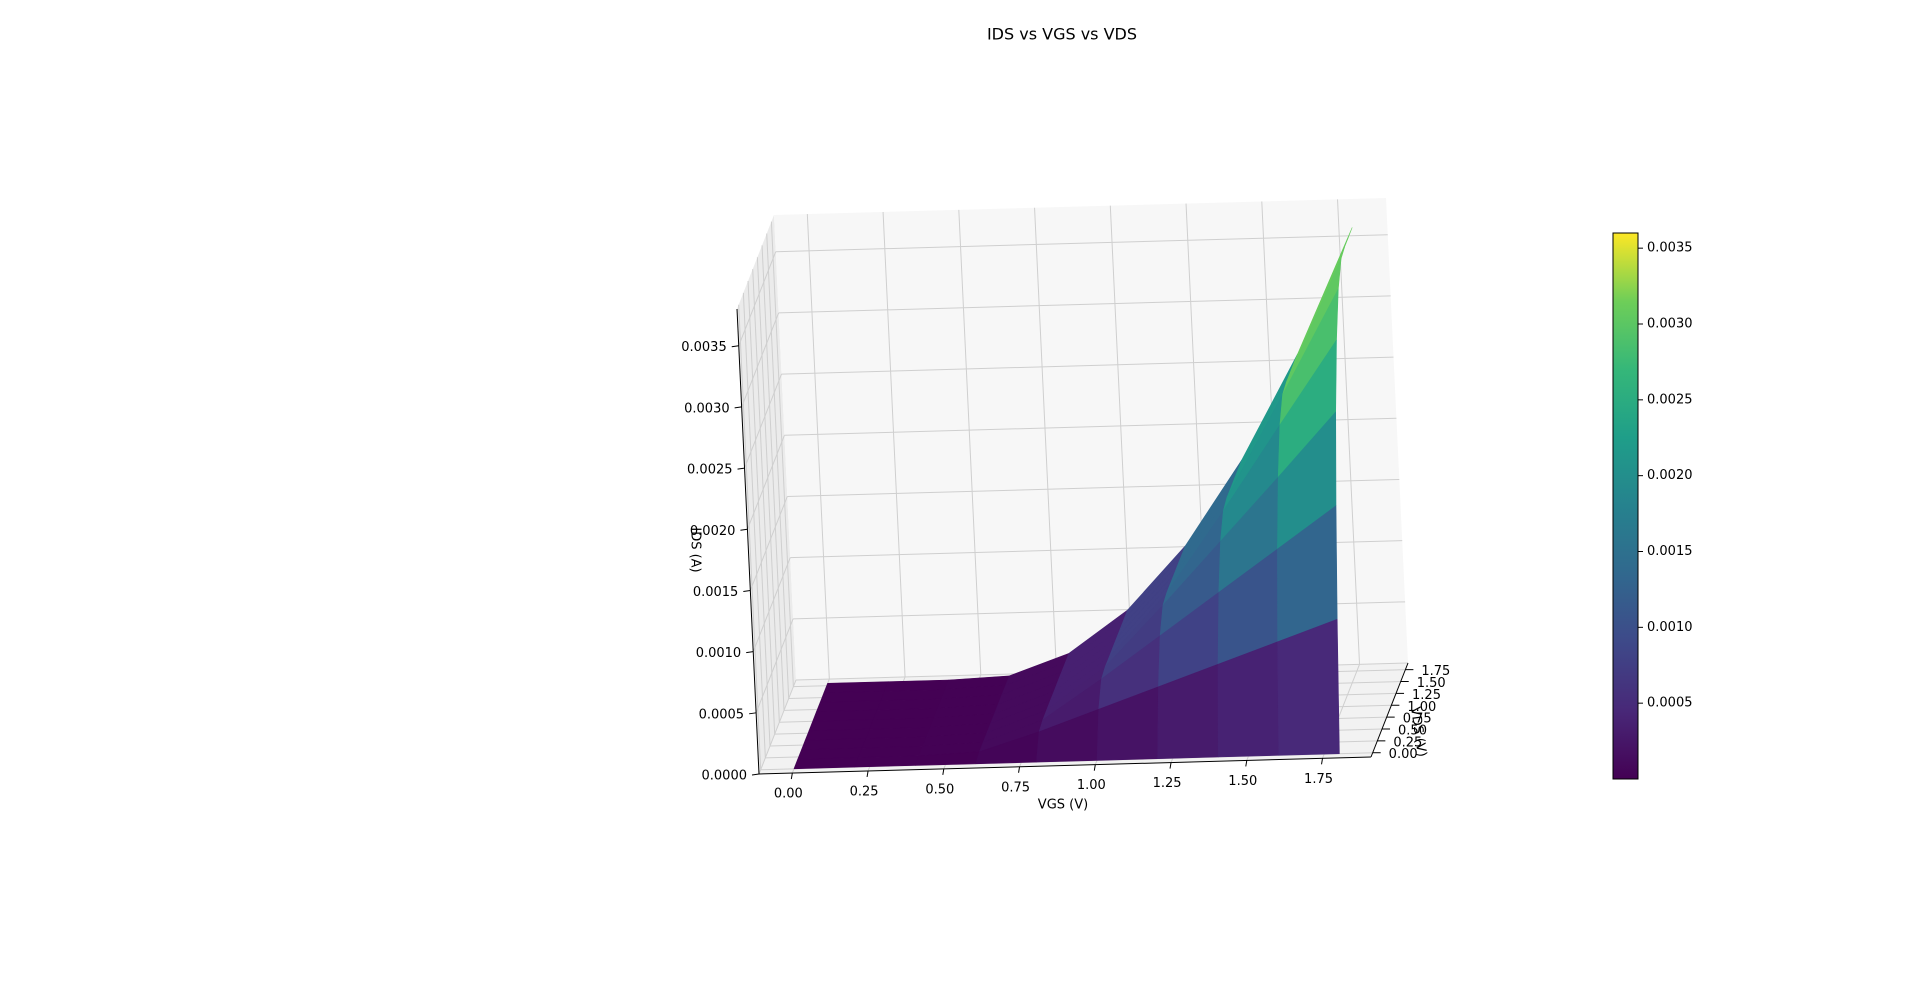  What do you see at coordinates (722, 714) in the screenshot?
I see `z-tick-label: 0.0005` at bounding box center [722, 714].